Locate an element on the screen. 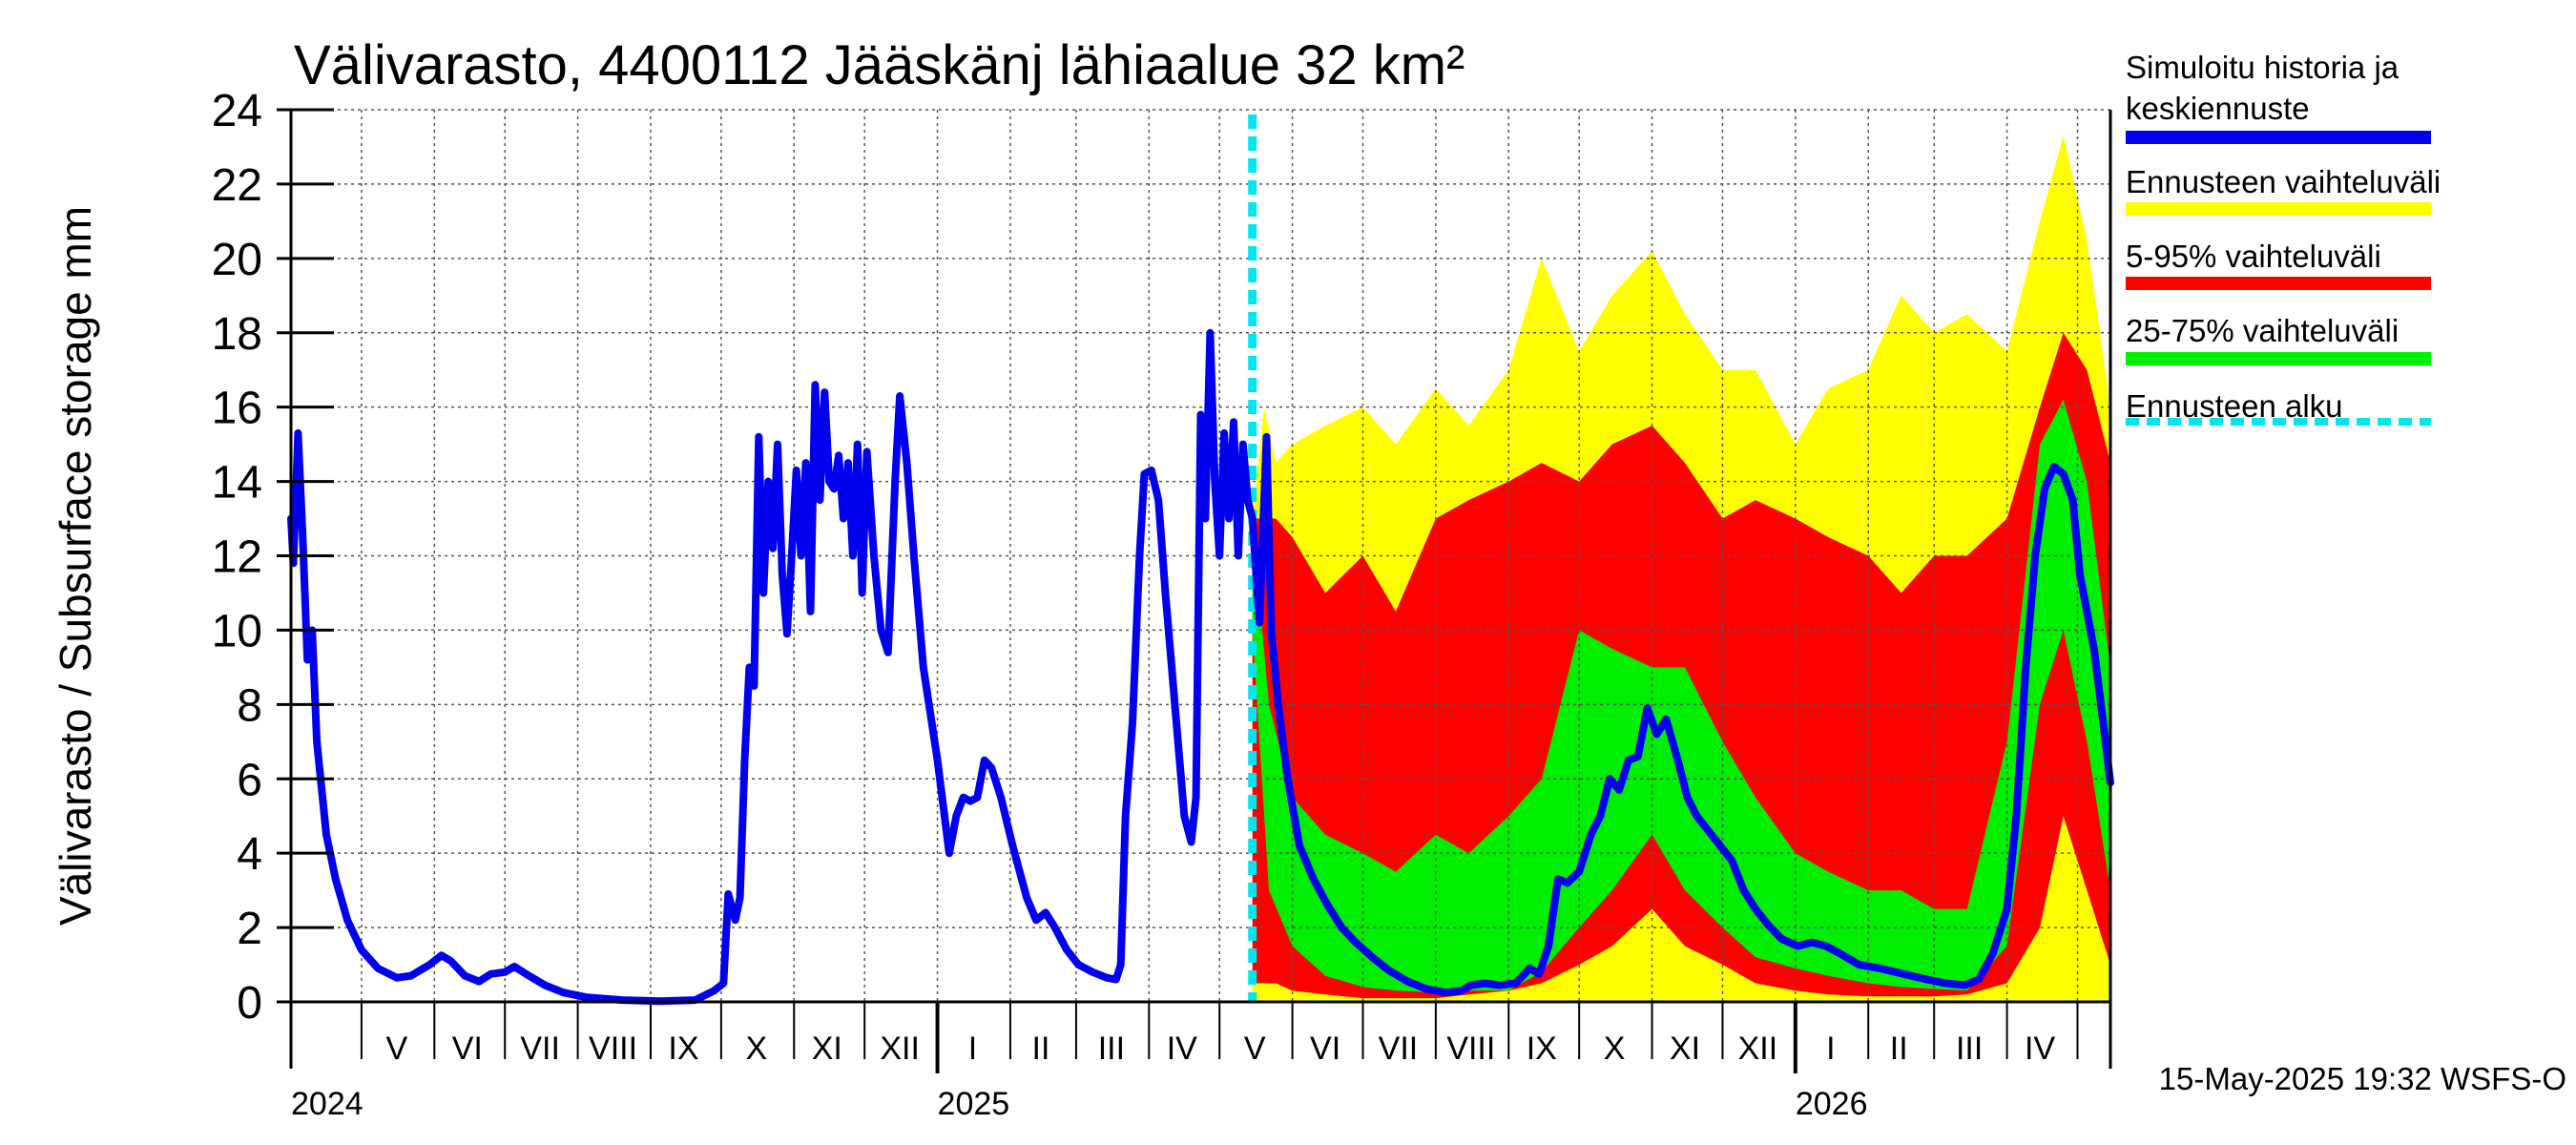 This screenshot has width=2576, height=1145. year-label: 2025 is located at coordinates (974, 1104).